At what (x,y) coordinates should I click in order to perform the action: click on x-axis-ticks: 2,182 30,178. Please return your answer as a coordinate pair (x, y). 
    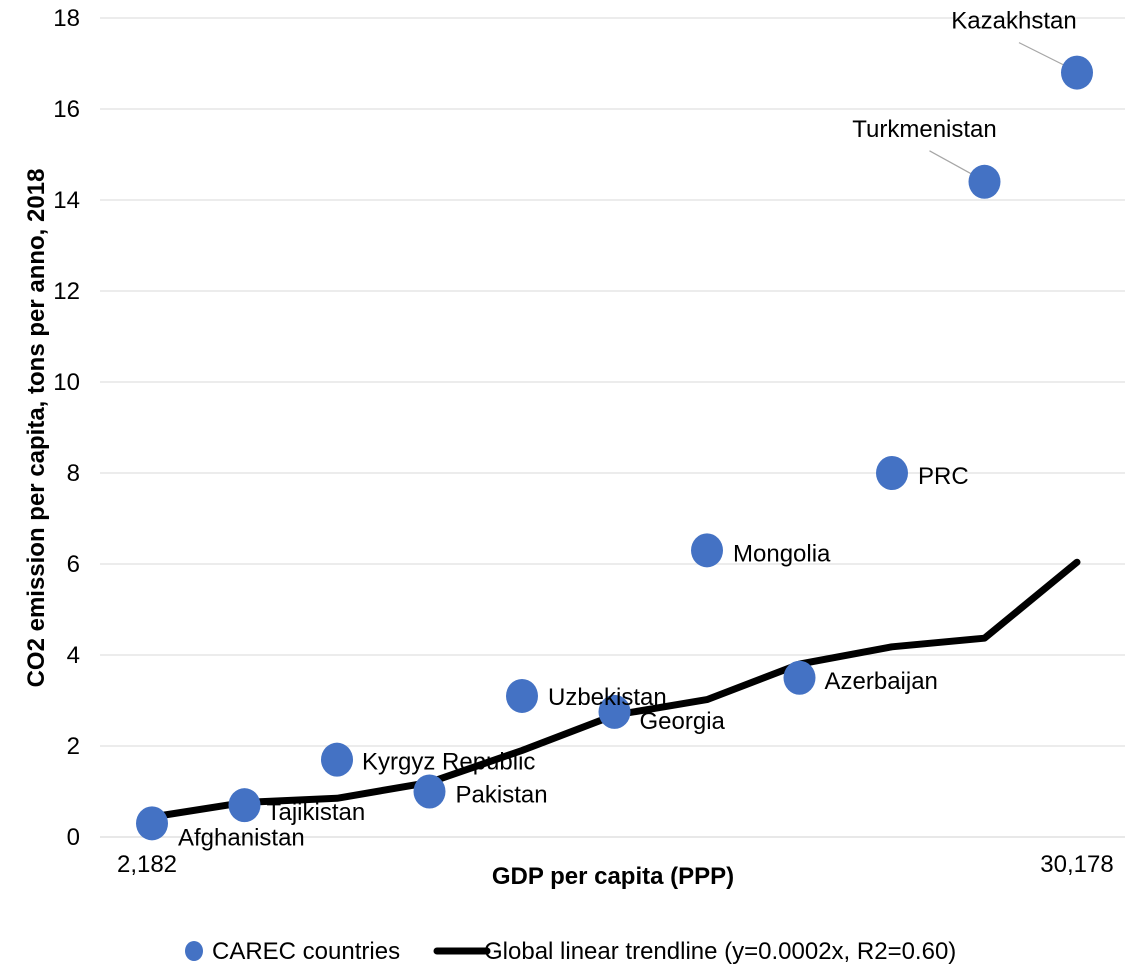
    Looking at the image, I should click on (615, 864).